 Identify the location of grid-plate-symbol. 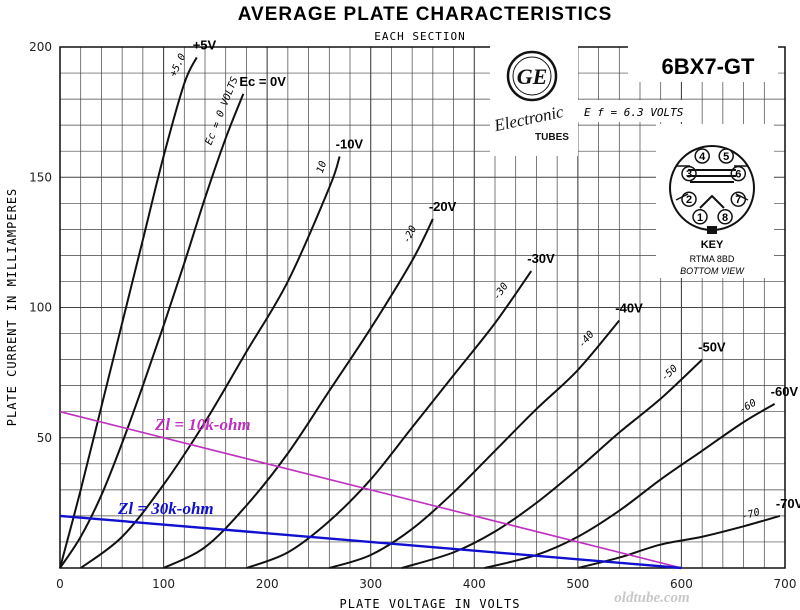
(712, 176).